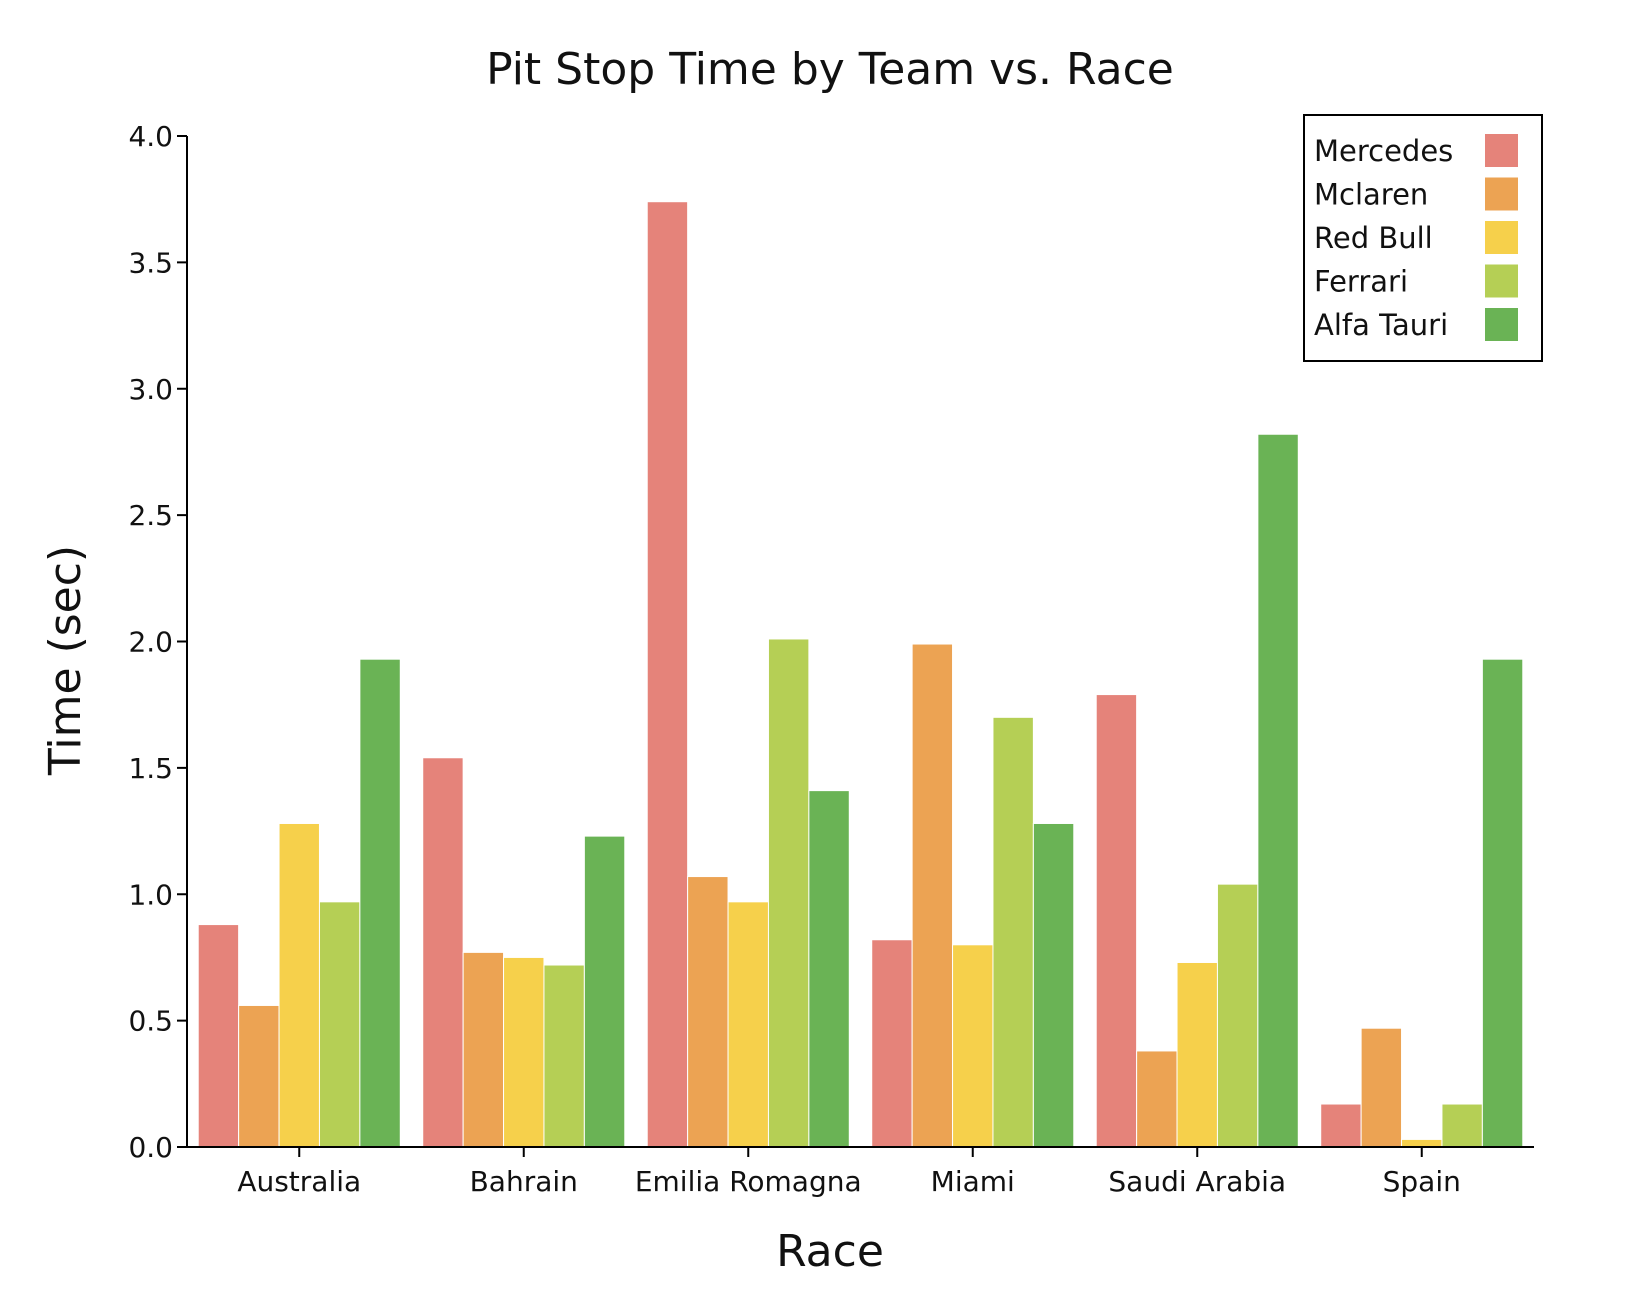  What do you see at coordinates (443, 952) in the screenshot?
I see `bar-mercedes-bahrain` at bounding box center [443, 952].